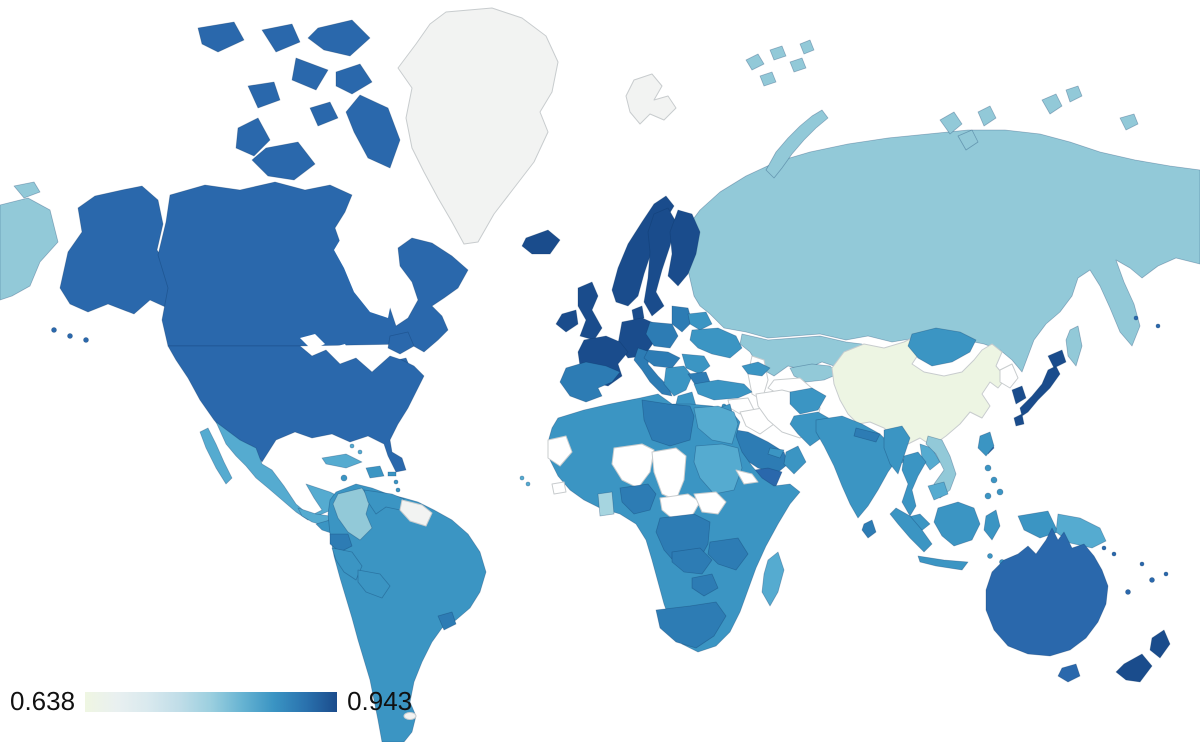 The width and height of the screenshot is (1200, 742). What do you see at coordinates (410, 716) in the screenshot?
I see `falkland-islands` at bounding box center [410, 716].